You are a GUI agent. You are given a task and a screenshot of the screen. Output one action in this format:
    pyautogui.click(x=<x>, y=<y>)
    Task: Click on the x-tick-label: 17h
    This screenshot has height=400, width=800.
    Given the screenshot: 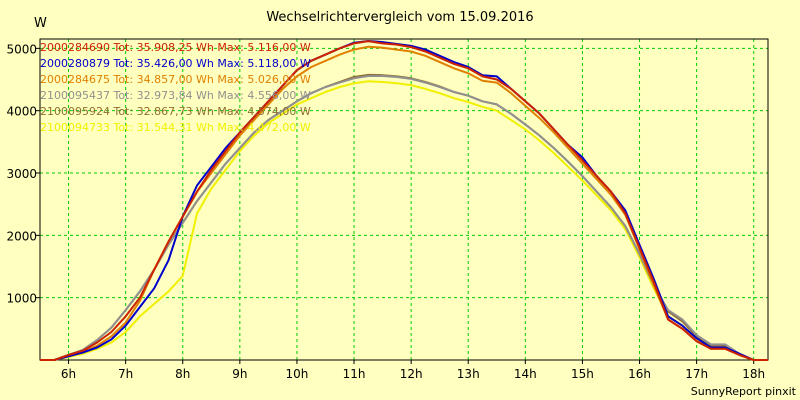 What is the action you would take?
    pyautogui.click(x=696, y=374)
    